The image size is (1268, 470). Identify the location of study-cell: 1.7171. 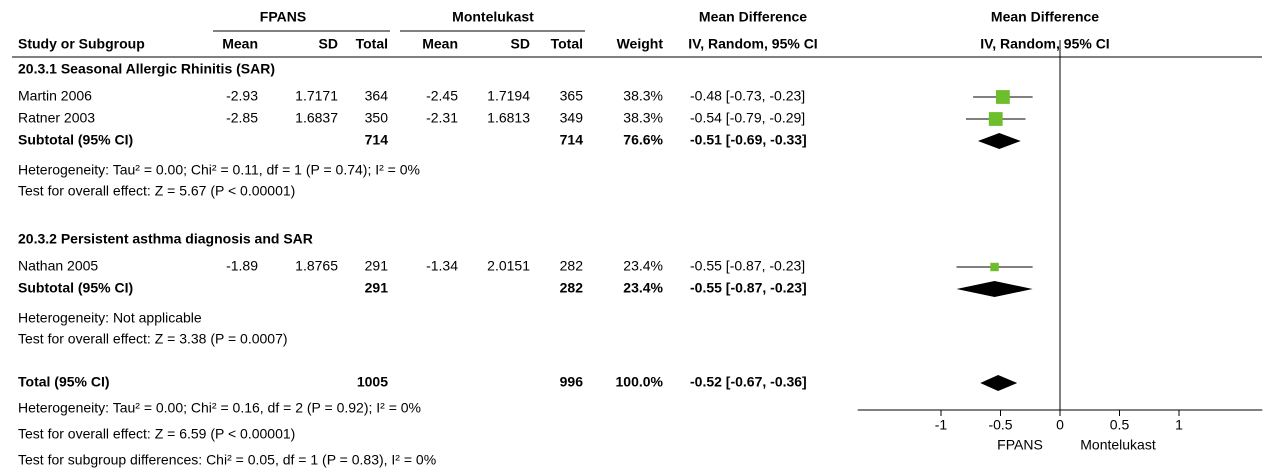
(316, 96).